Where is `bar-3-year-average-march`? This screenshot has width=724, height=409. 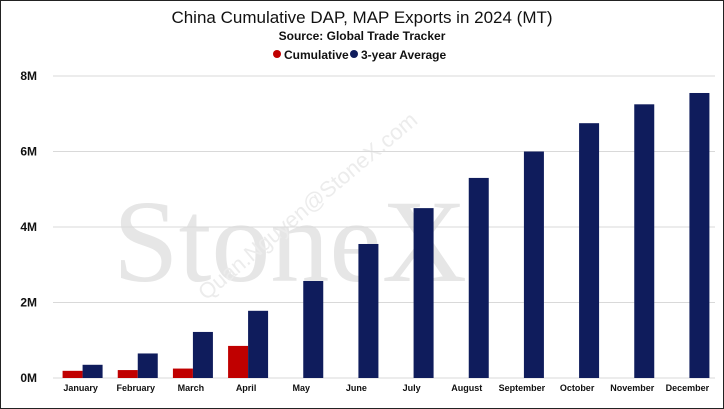
bar-3-year-average-march is located at coordinates (202, 354).